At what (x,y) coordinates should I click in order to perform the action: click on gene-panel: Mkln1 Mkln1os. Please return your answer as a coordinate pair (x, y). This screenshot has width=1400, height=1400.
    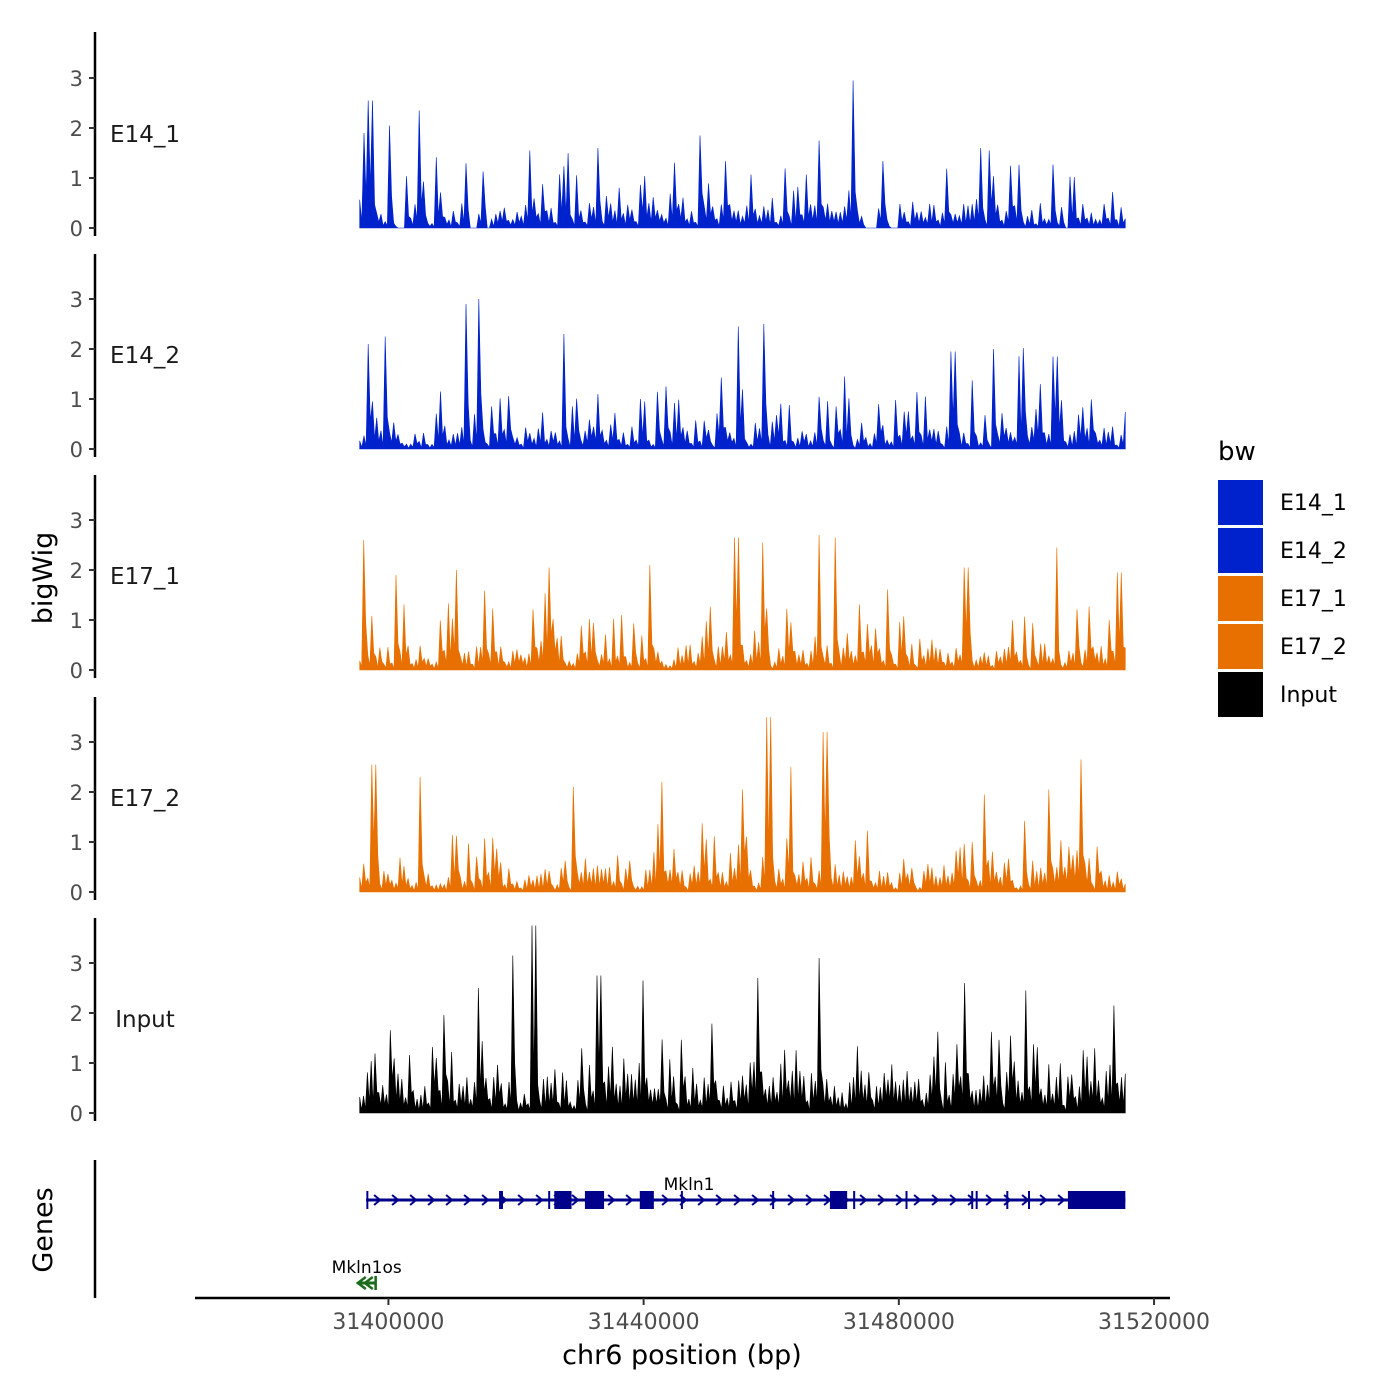
    Looking at the image, I should click on (609, 1229).